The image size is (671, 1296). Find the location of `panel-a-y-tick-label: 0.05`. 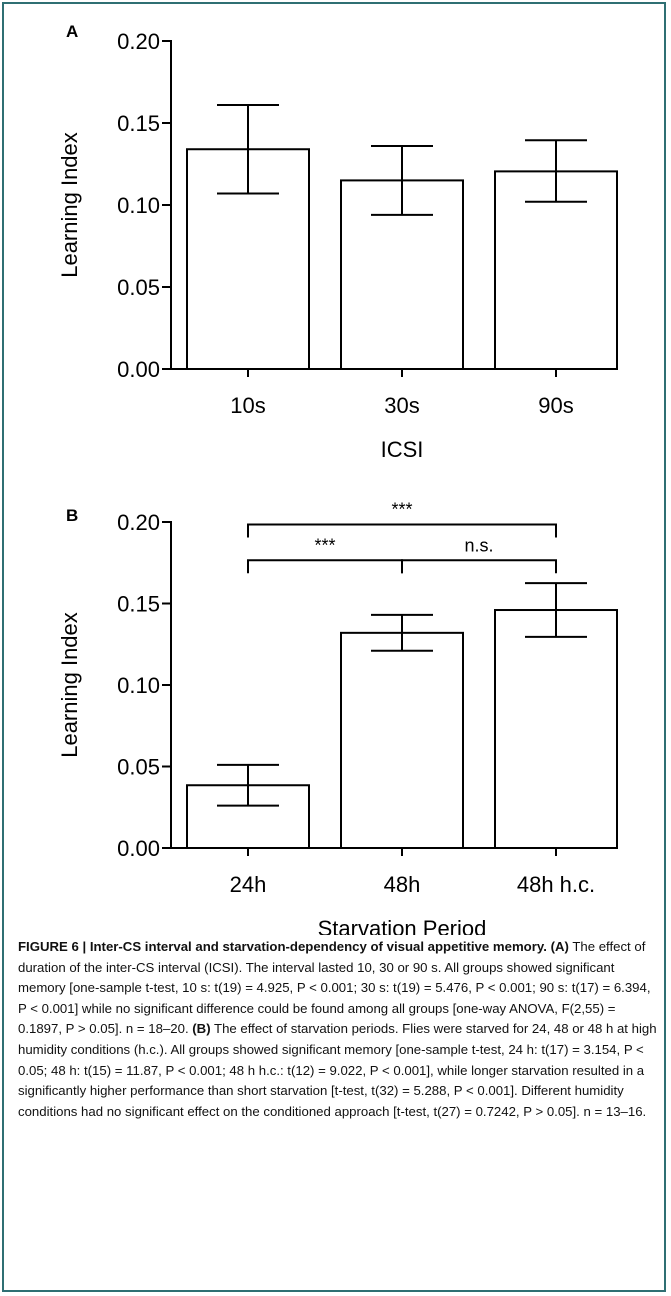

panel-a-y-tick-label: 0.05 is located at coordinates (138, 287).